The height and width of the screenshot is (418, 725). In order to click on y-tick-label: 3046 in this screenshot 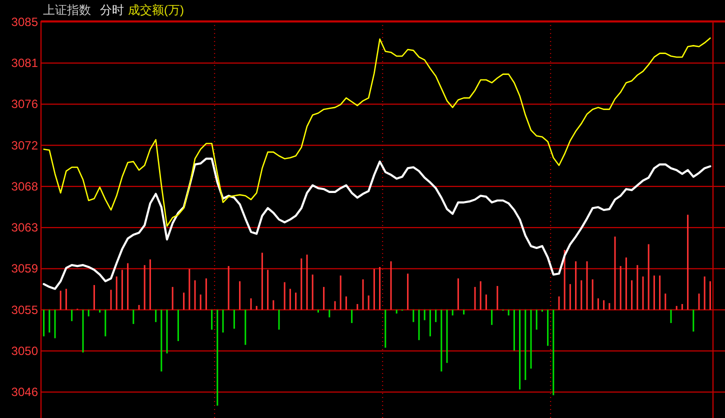, I will do `click(24, 392)`.